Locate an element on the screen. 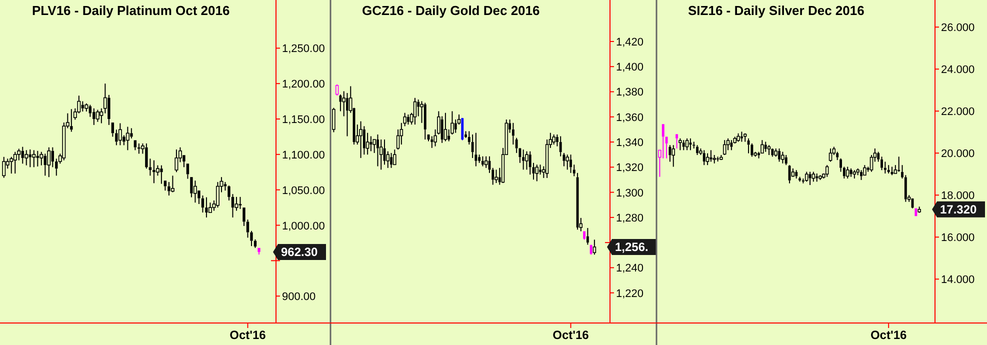  y-tick-label: 1,380 is located at coordinates (630, 92).